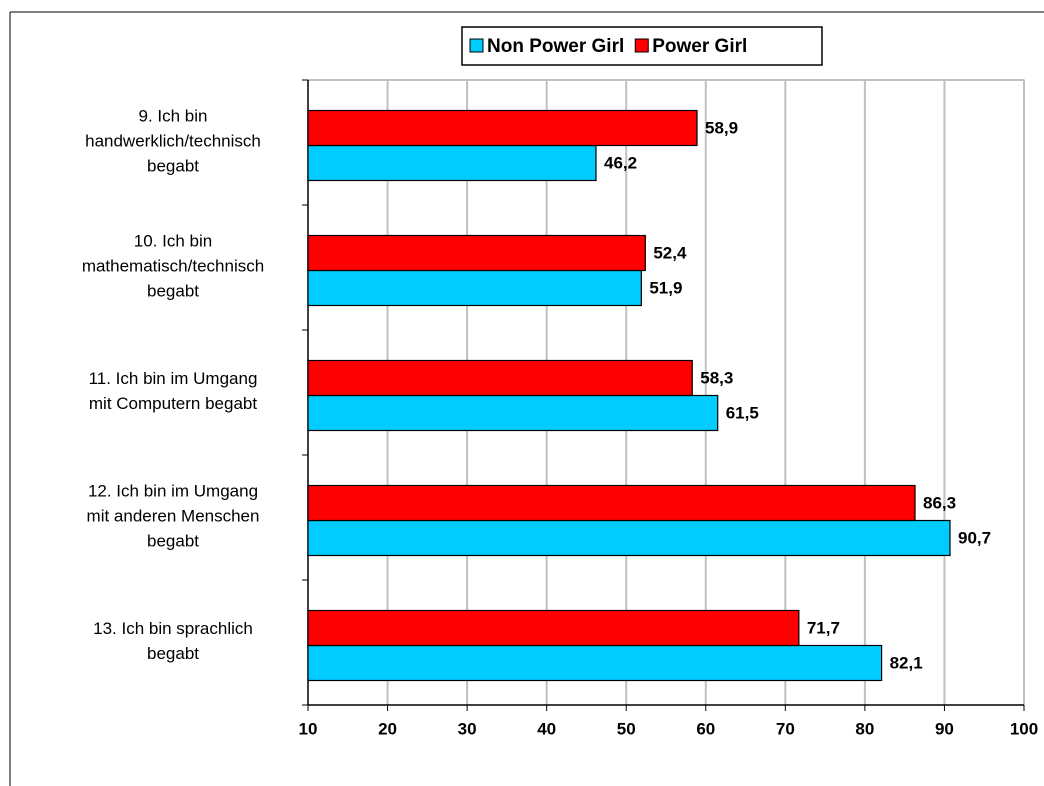 The width and height of the screenshot is (1044, 786). What do you see at coordinates (823, 627) in the screenshot?
I see `value-label: 71,7` at bounding box center [823, 627].